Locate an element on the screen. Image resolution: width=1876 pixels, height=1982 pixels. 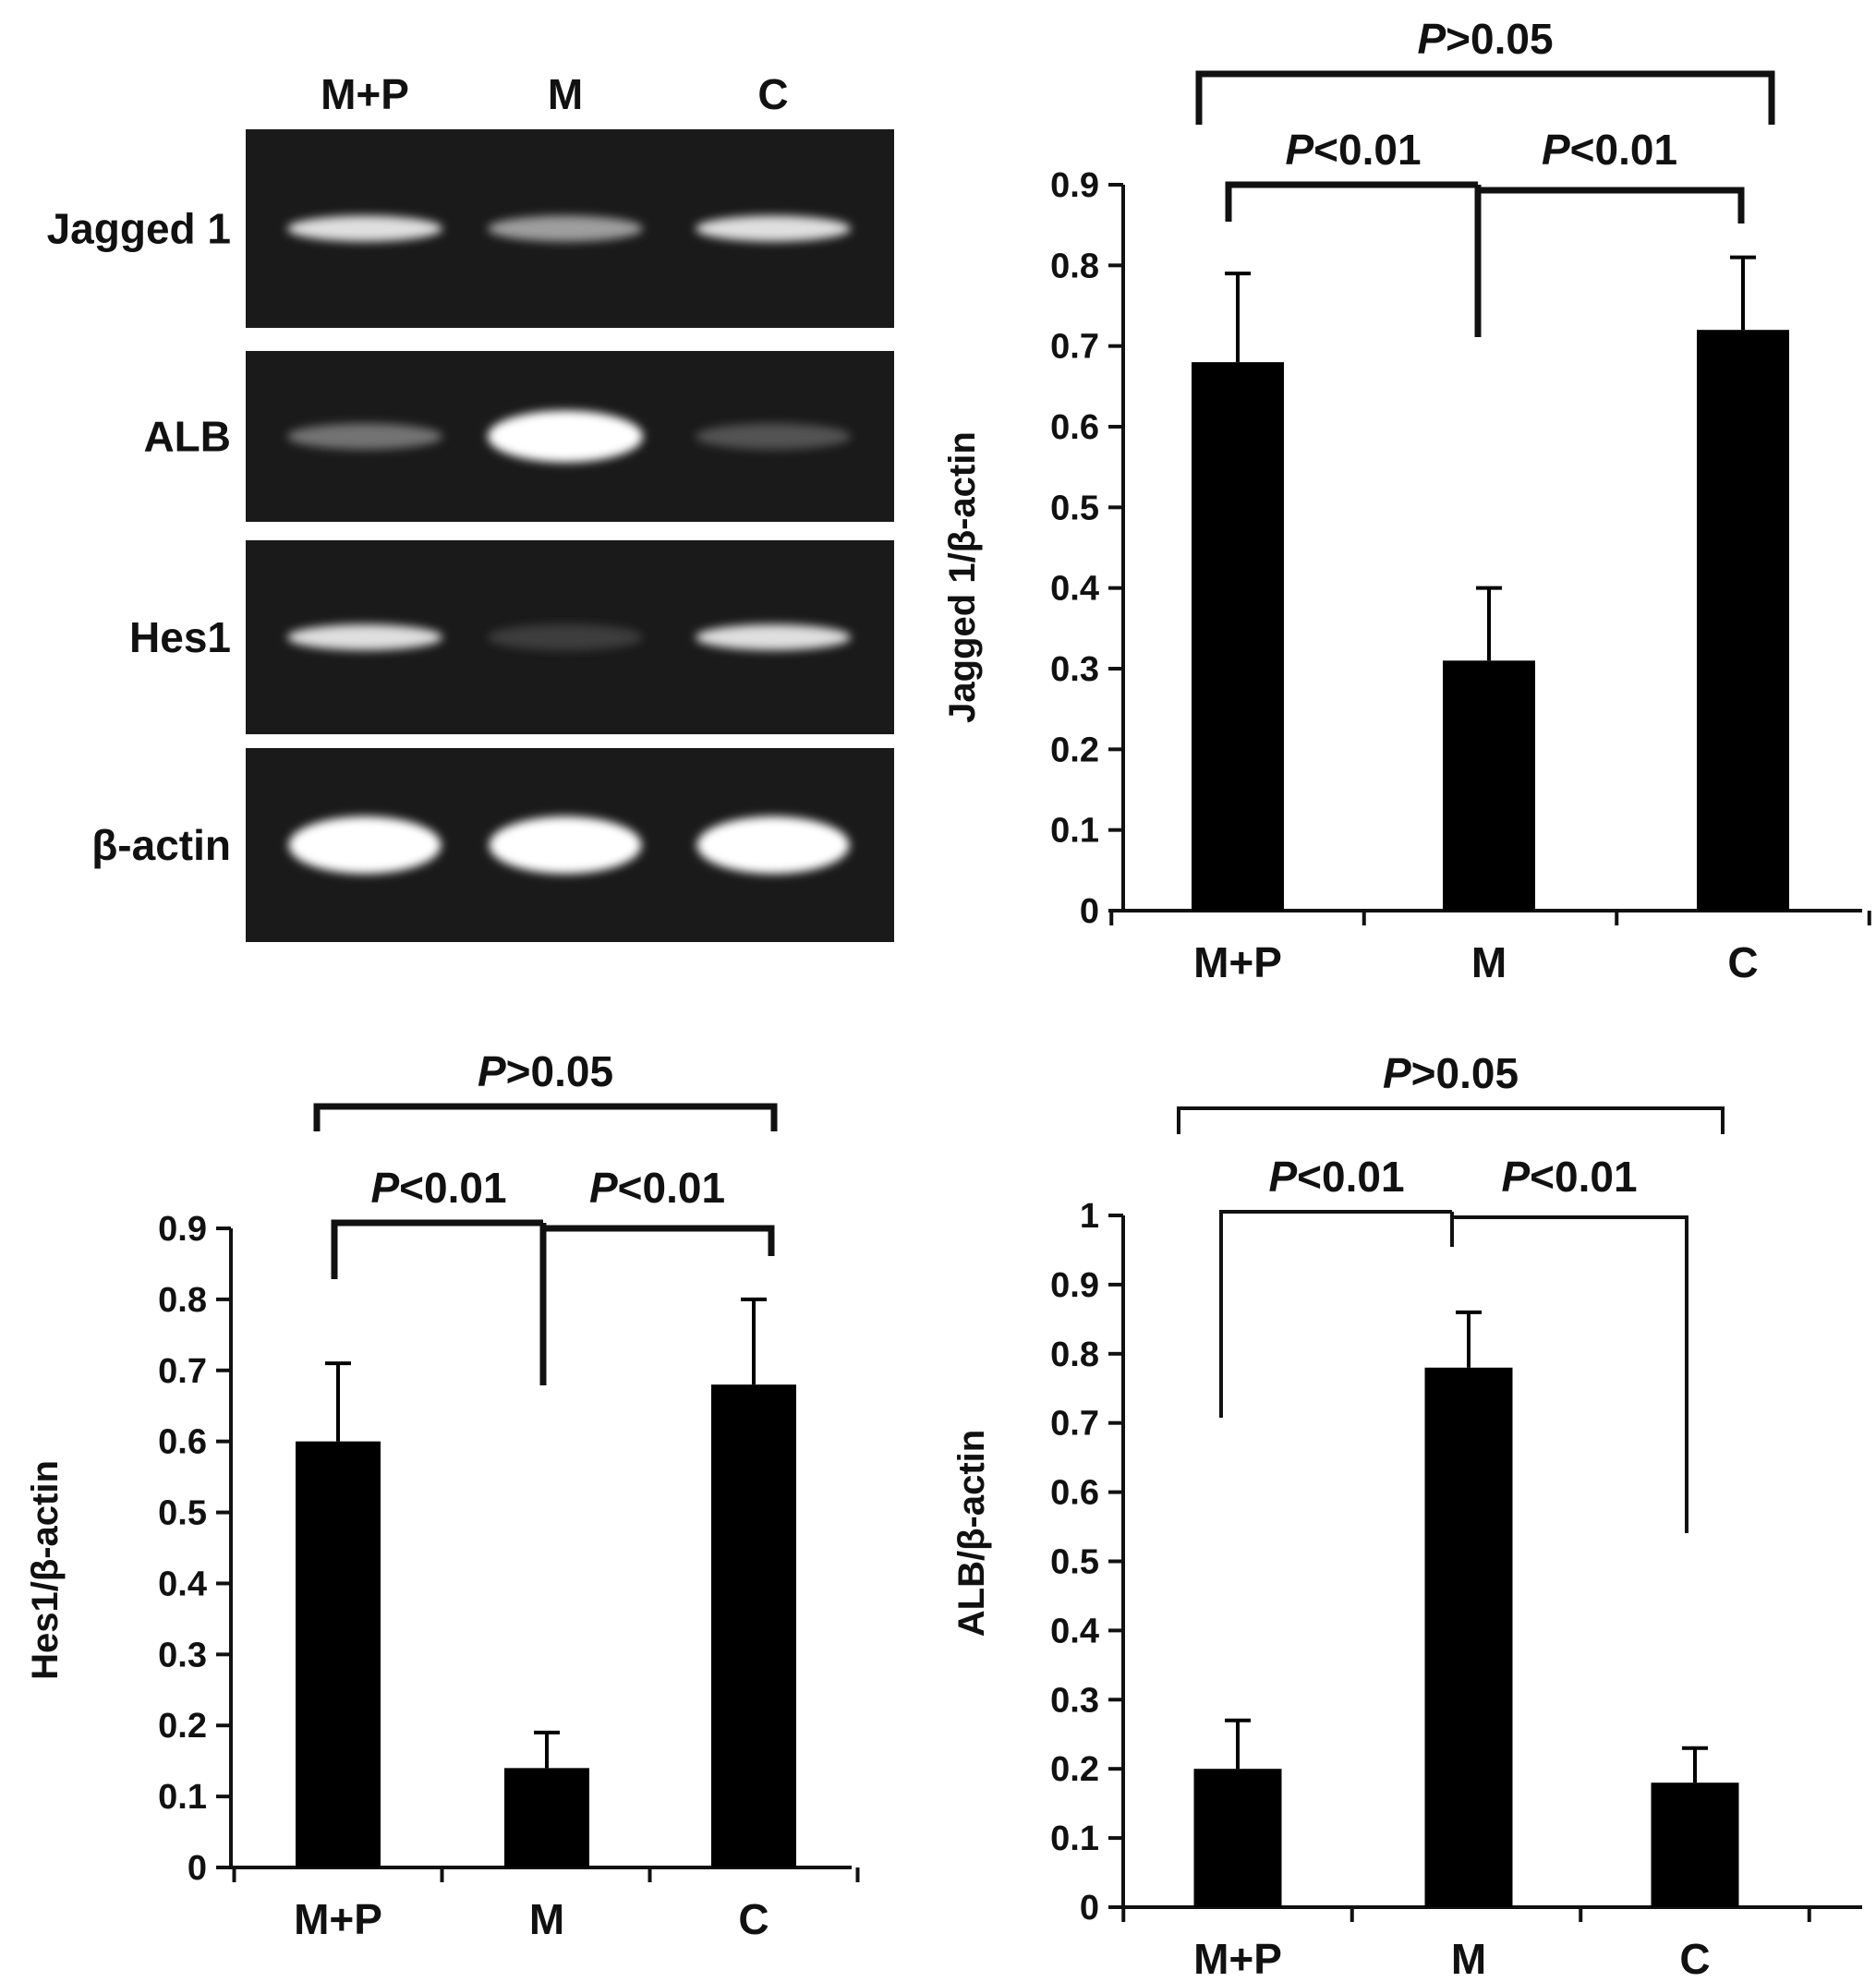
lane-label-m-p: M+P is located at coordinates (365, 94).